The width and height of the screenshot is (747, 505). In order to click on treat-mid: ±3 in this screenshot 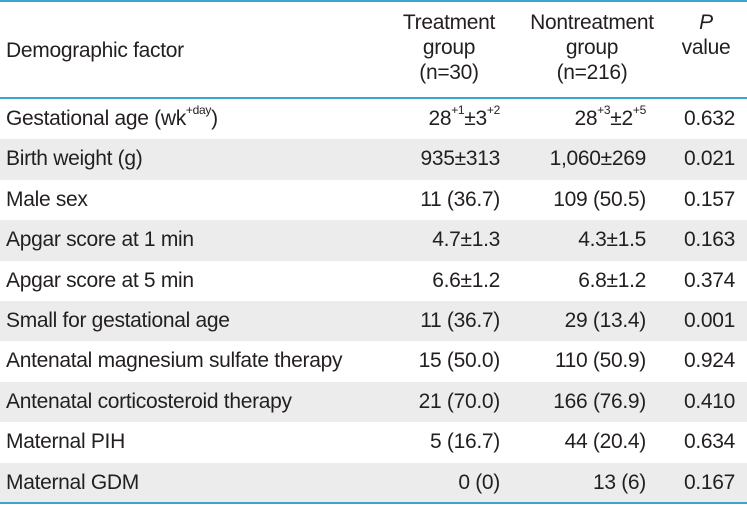, I will do `click(475, 118)`.